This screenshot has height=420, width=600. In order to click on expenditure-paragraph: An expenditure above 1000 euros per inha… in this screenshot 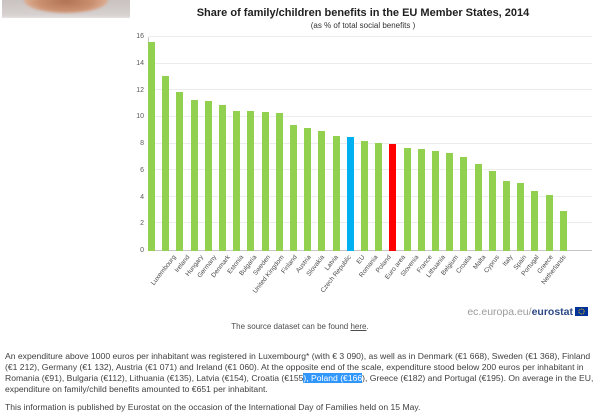, I will do `click(300, 373)`.